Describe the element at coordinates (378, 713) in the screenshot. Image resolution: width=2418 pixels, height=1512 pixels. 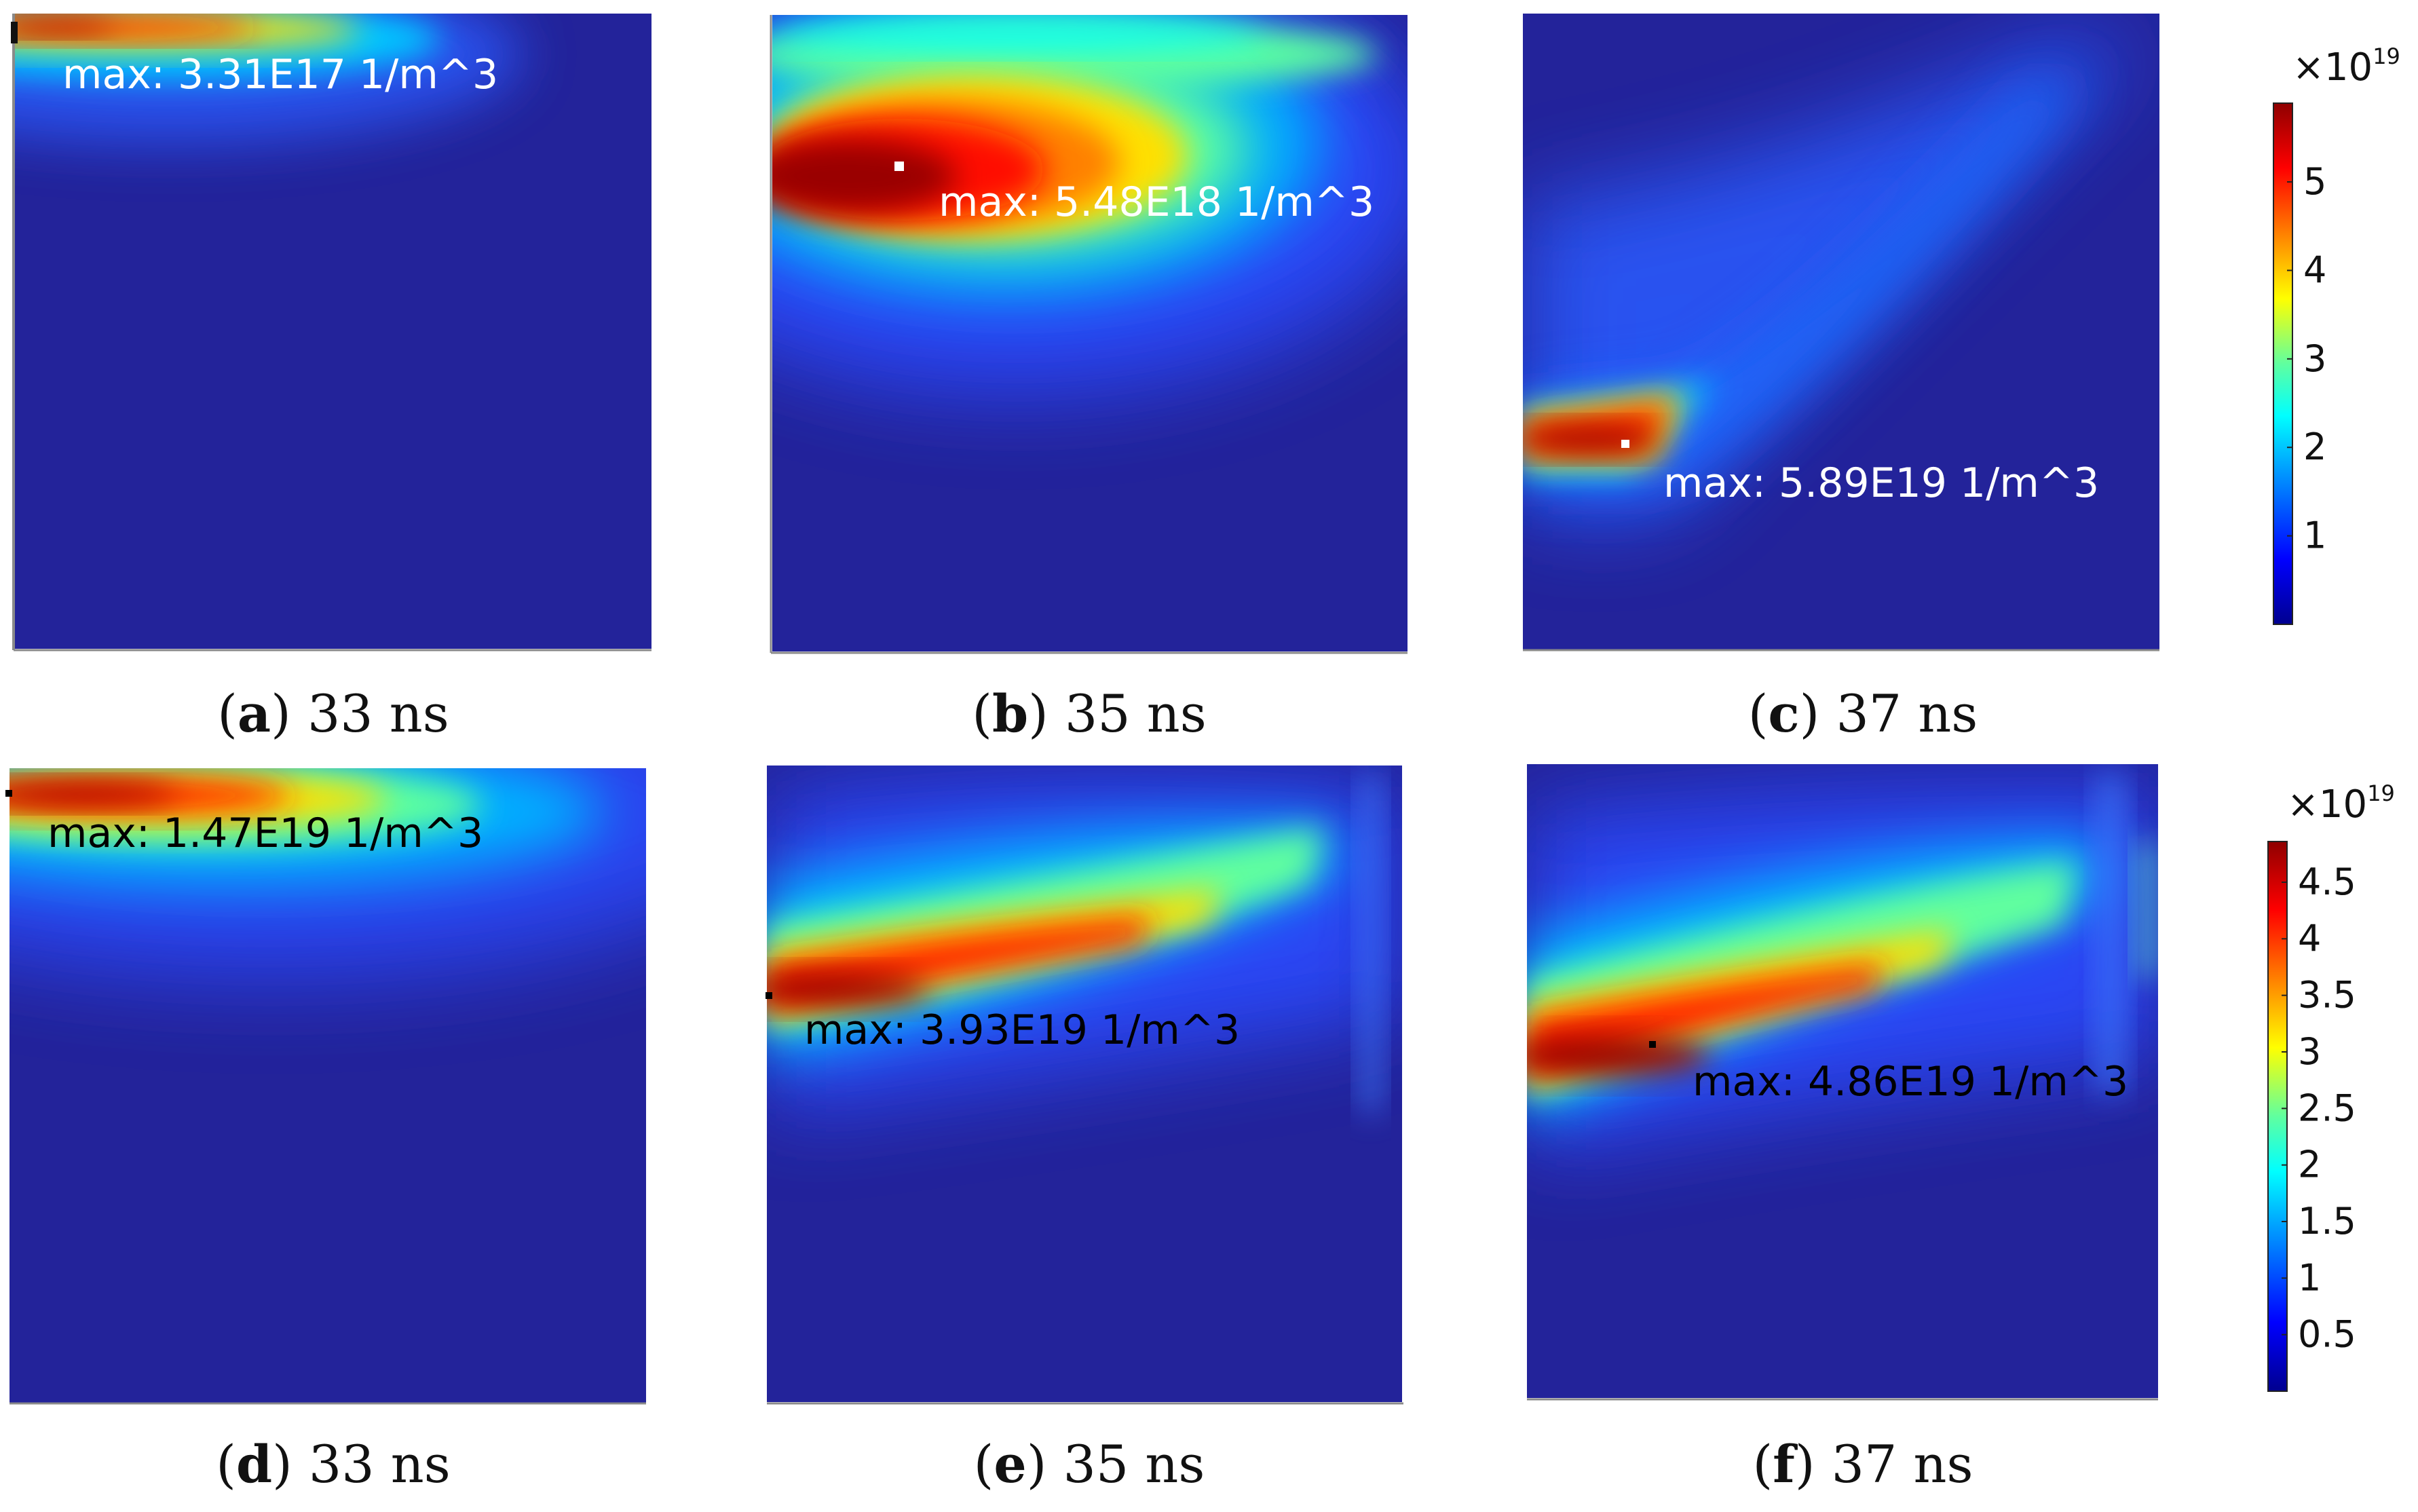
I see `panel-time-a: 33 ns` at that location.